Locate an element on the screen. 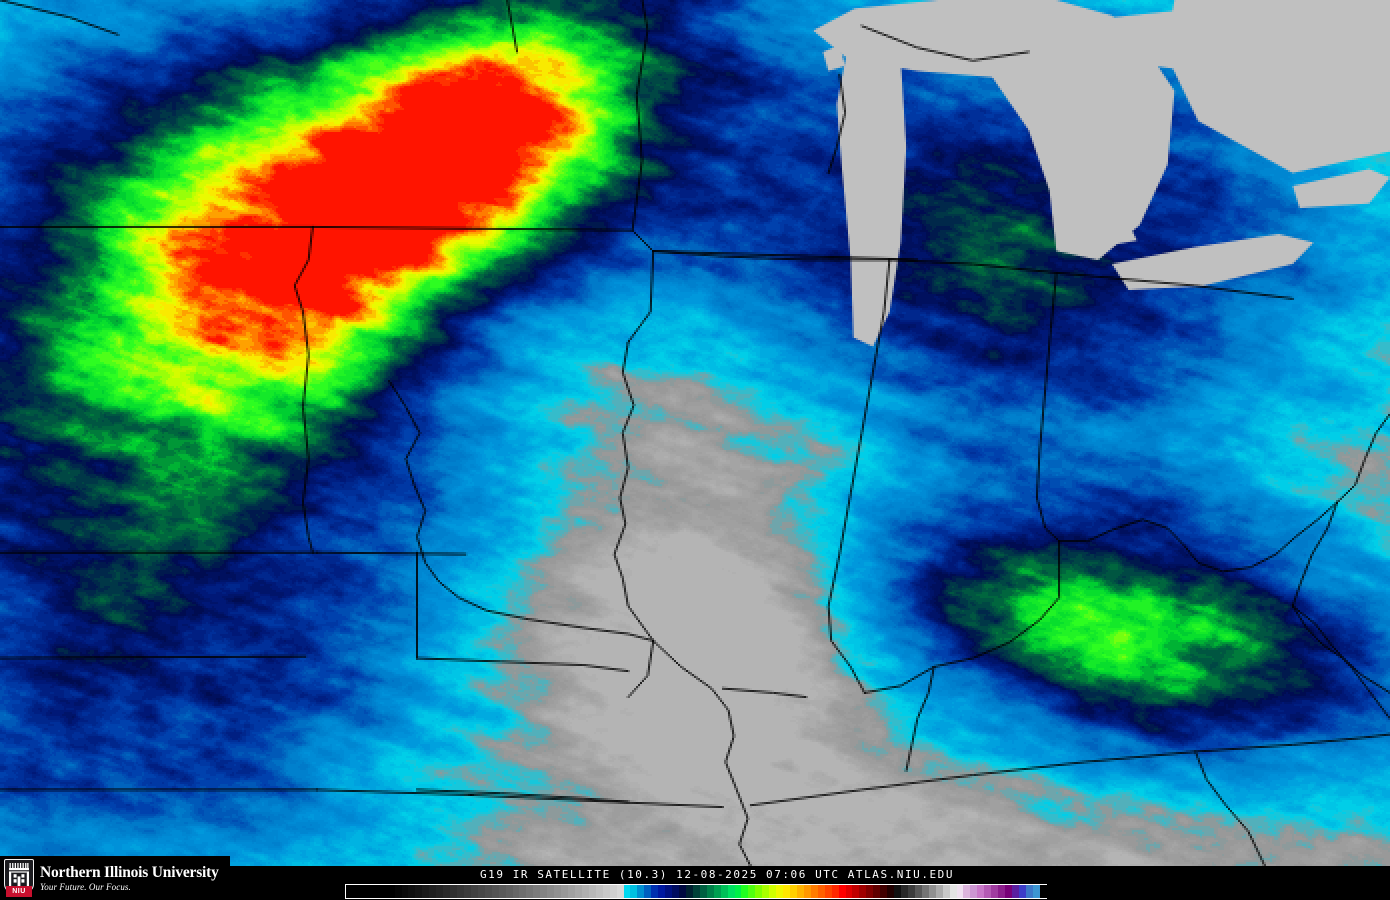 Image resolution: width=1390 pixels, height=900 pixels. niu-wordmark: NIU is located at coordinates (19, 891).